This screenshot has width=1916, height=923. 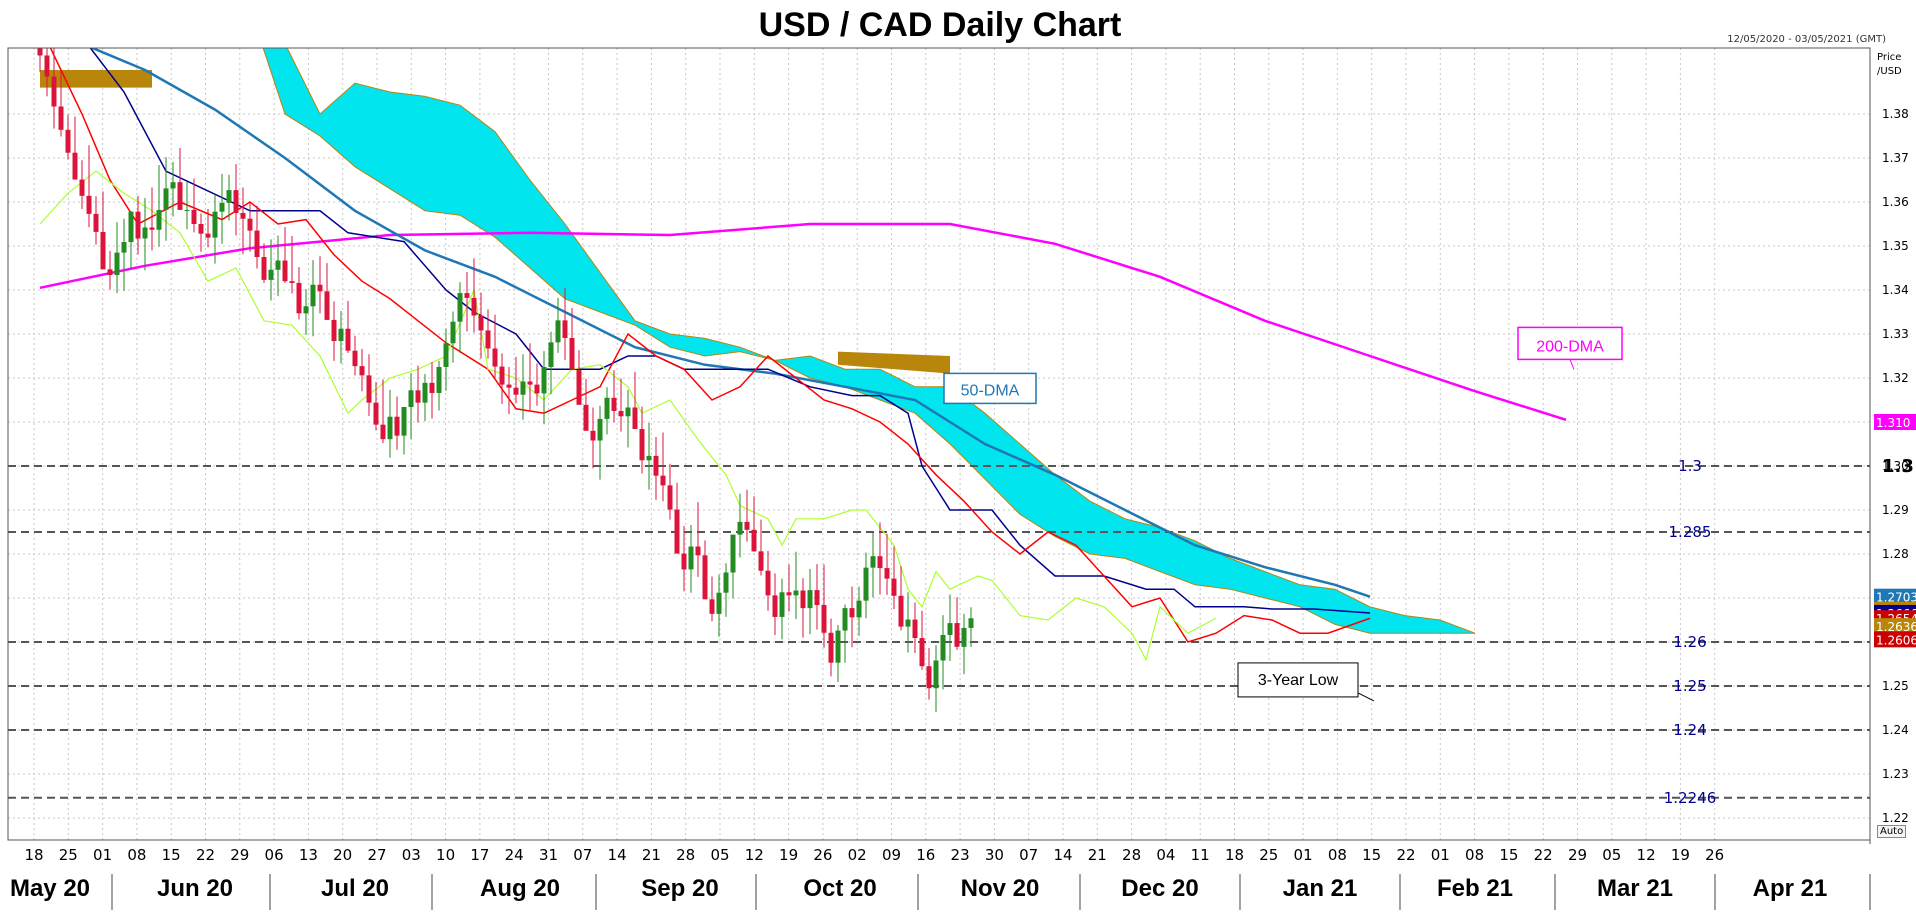 I want to click on x-month-label: Dec 20, so click(x=1159, y=888).